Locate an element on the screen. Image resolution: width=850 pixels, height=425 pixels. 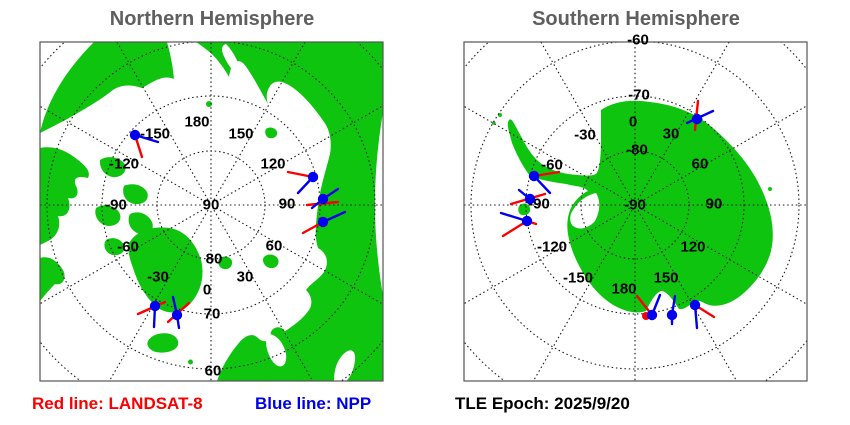
latitude-label: -70 is located at coordinates (639, 95).